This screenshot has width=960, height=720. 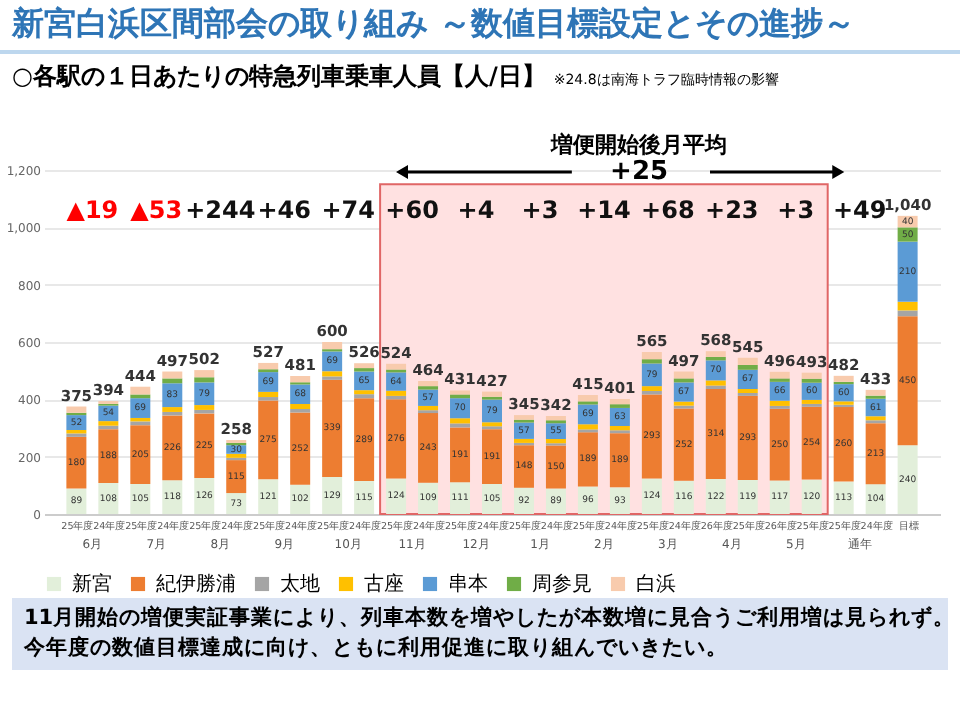 What do you see at coordinates (668, 210) in the screenshot?
I see `annotation: +68` at bounding box center [668, 210].